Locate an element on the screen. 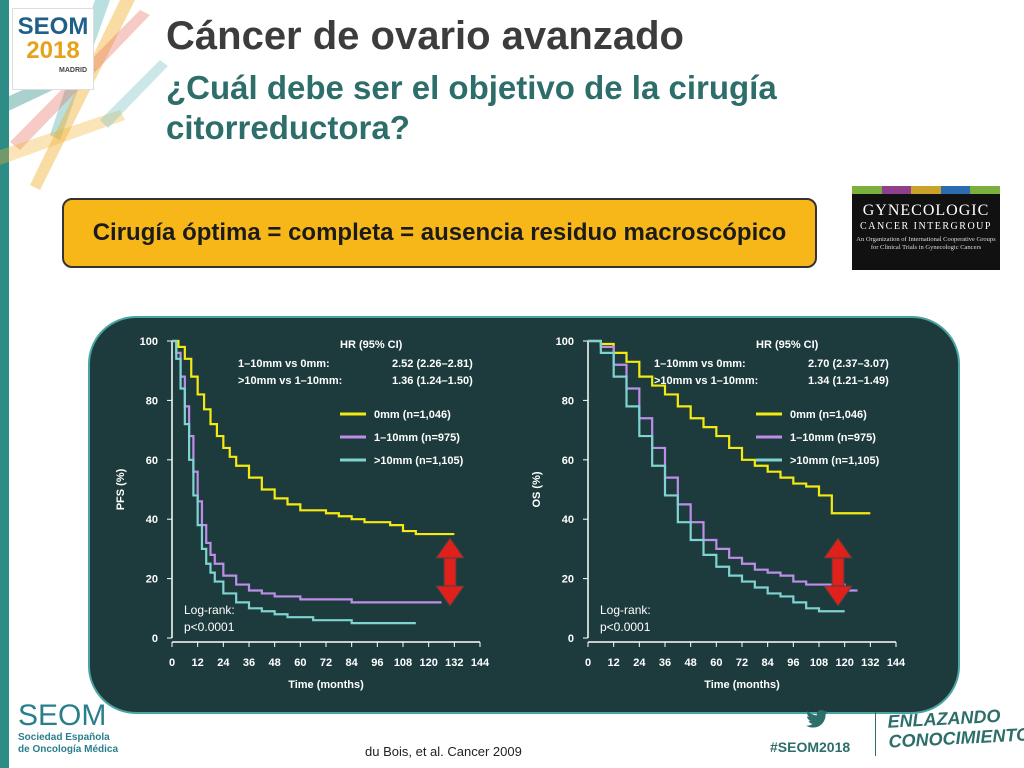  gcig-subtitle: CANCER INTERGROUP is located at coordinates (926, 226).